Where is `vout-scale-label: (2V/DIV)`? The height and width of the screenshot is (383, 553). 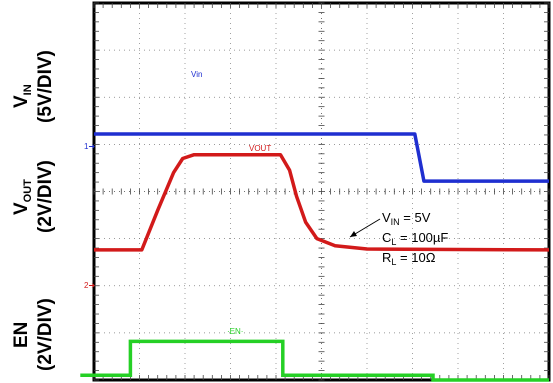
vout-scale-label: (2V/DIV) is located at coordinates (45, 196).